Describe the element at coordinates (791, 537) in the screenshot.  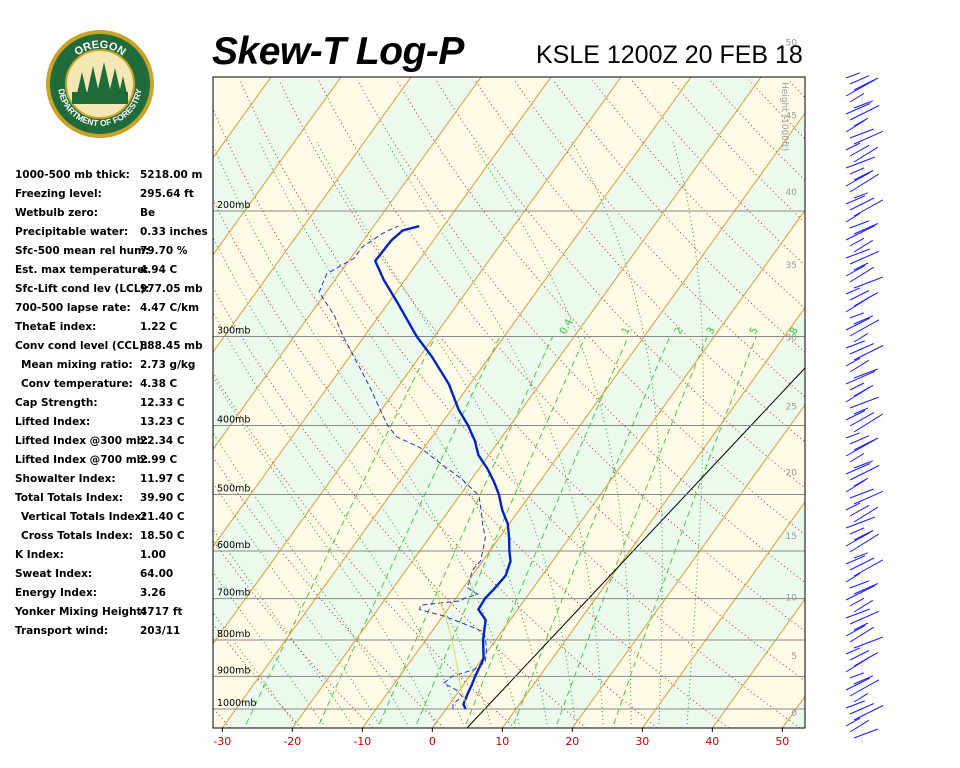
I see `height-tick-label: 15` at that location.